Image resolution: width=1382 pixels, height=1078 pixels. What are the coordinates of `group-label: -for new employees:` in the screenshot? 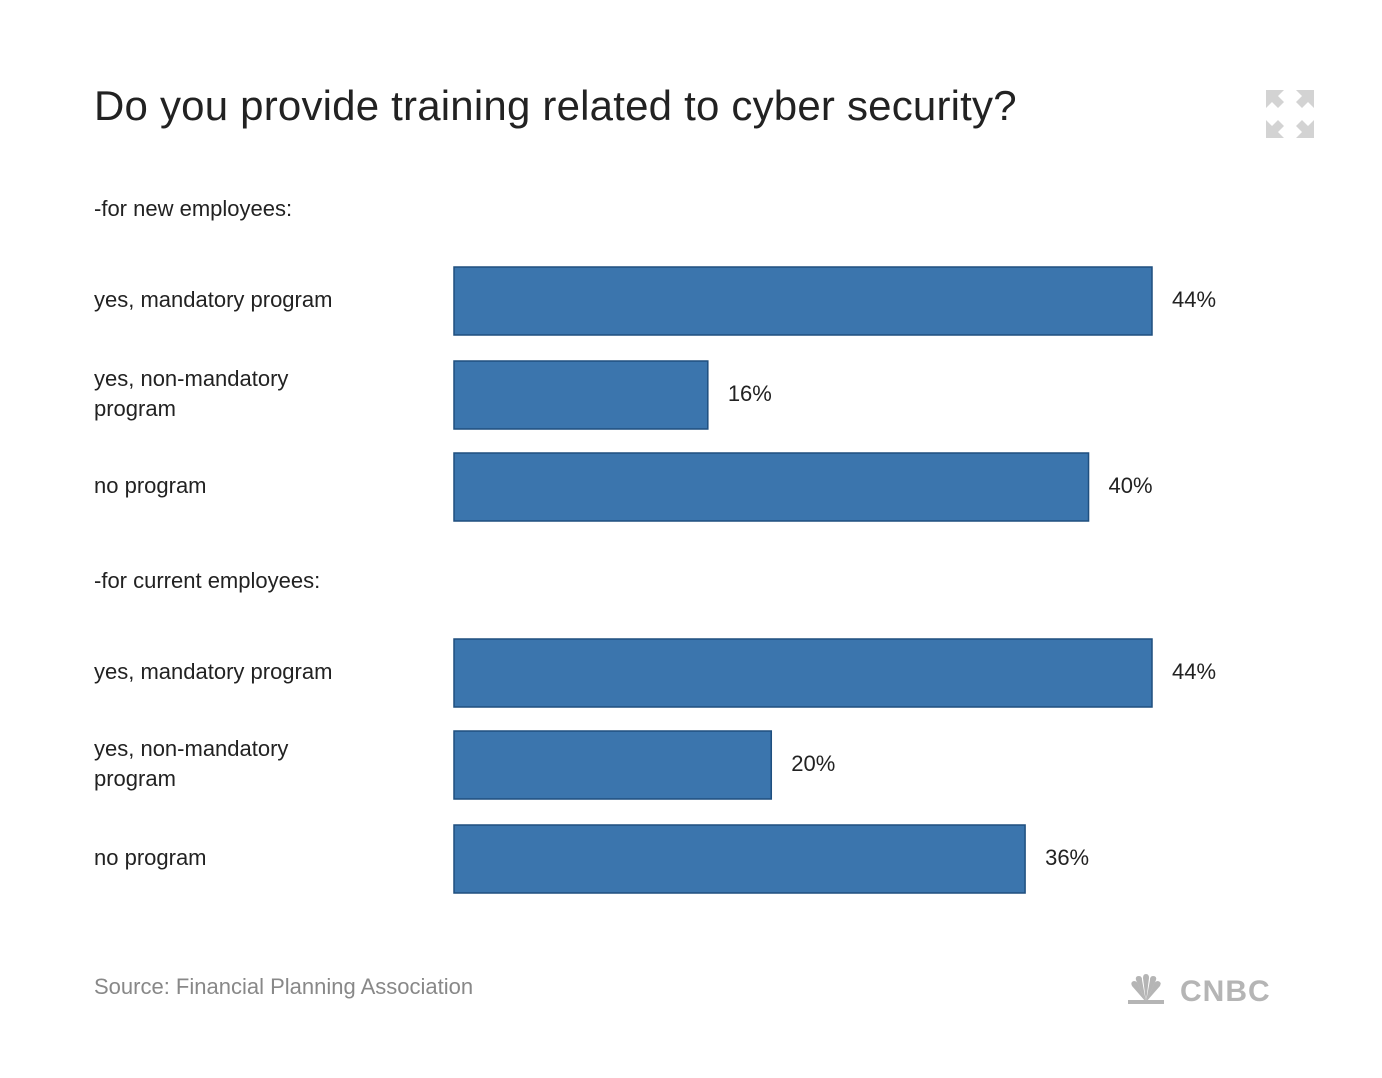 It's located at (193, 208).